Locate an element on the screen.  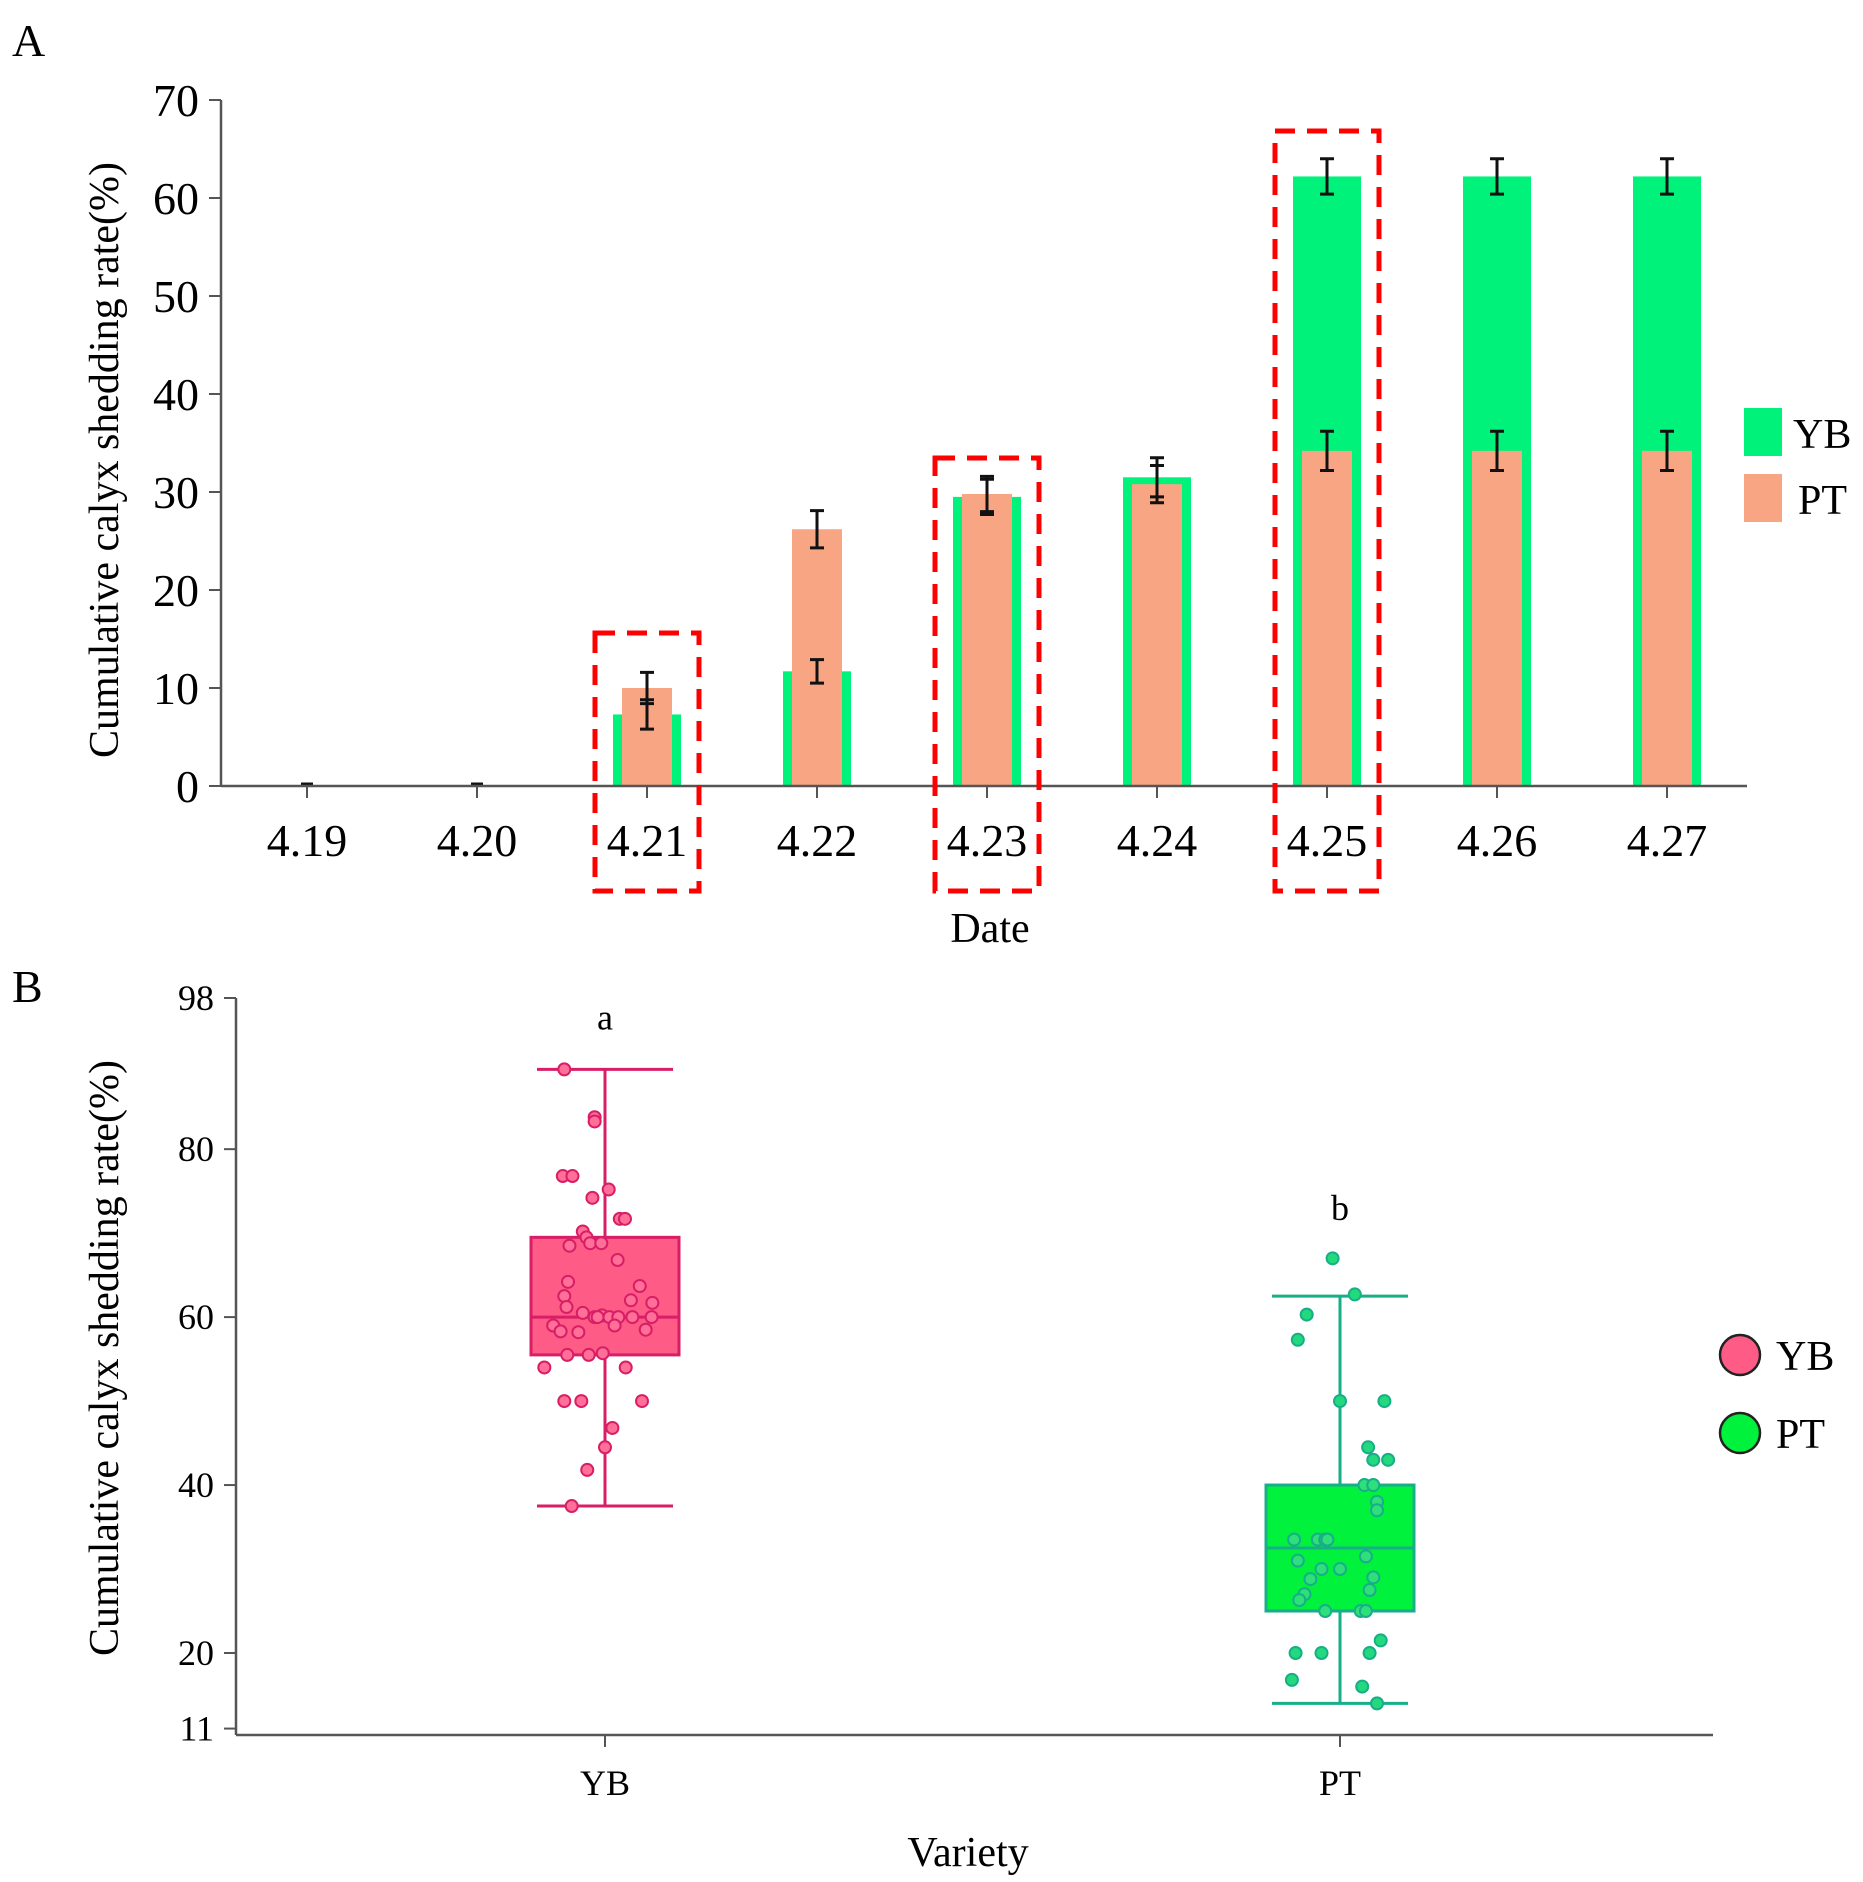
panel-a-x-axis-title: Date is located at coordinates (989, 929).